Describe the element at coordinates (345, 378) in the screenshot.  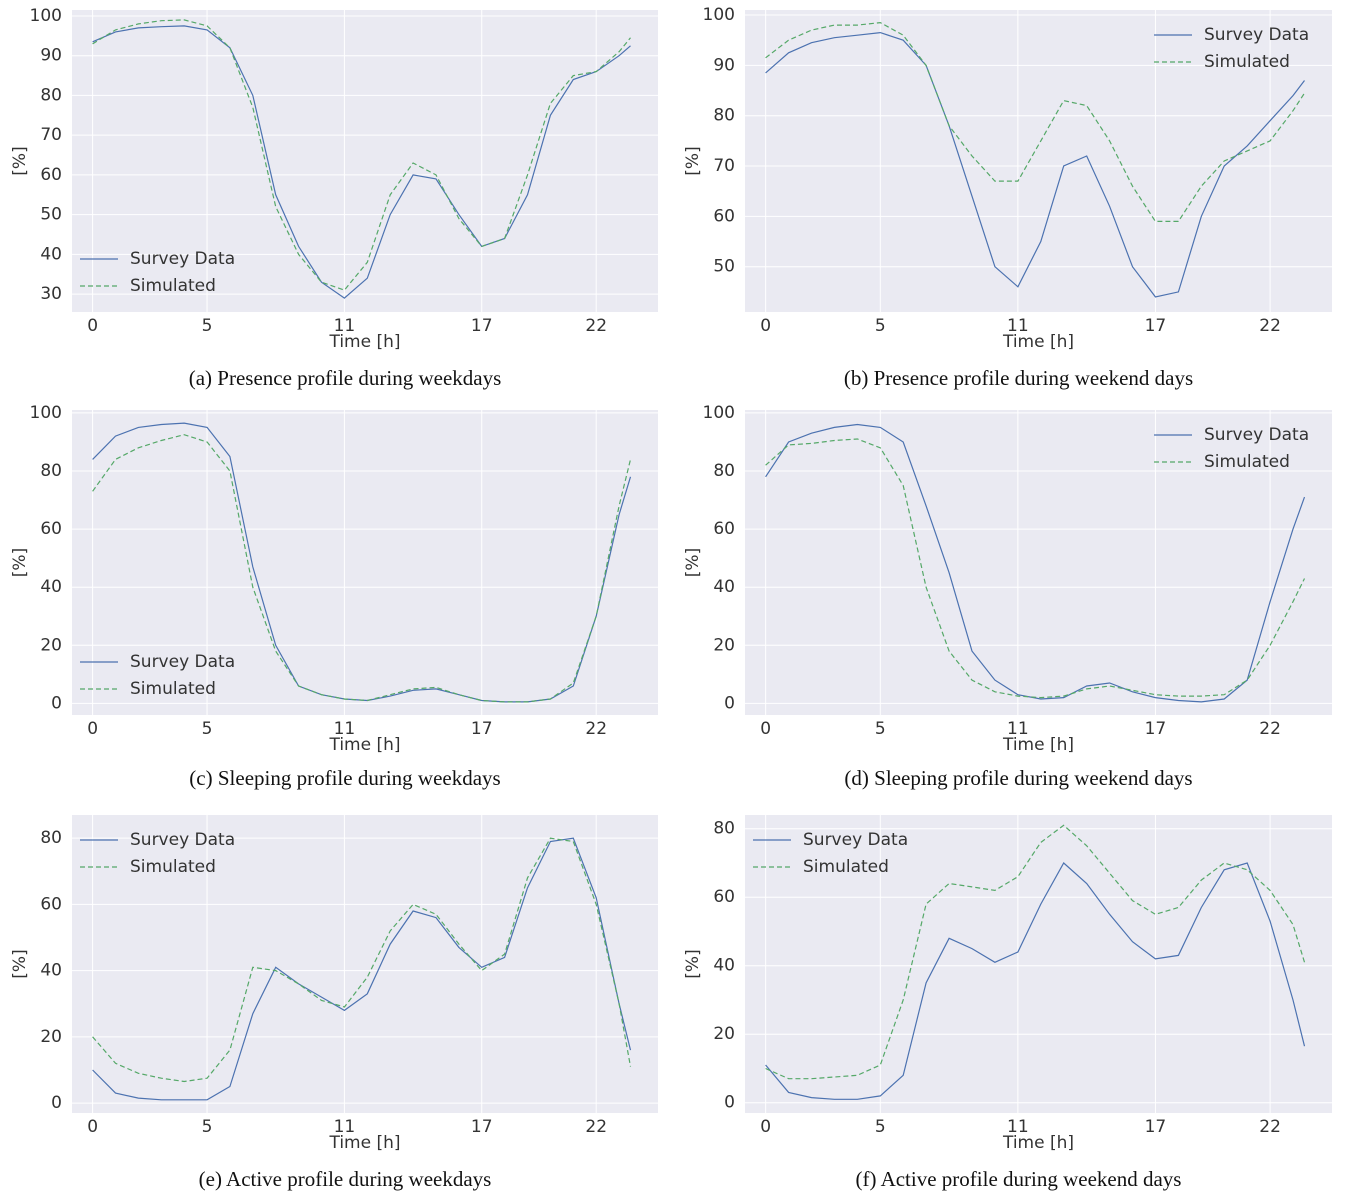
I see `caption: (a) Presence profile during weekdays` at that location.